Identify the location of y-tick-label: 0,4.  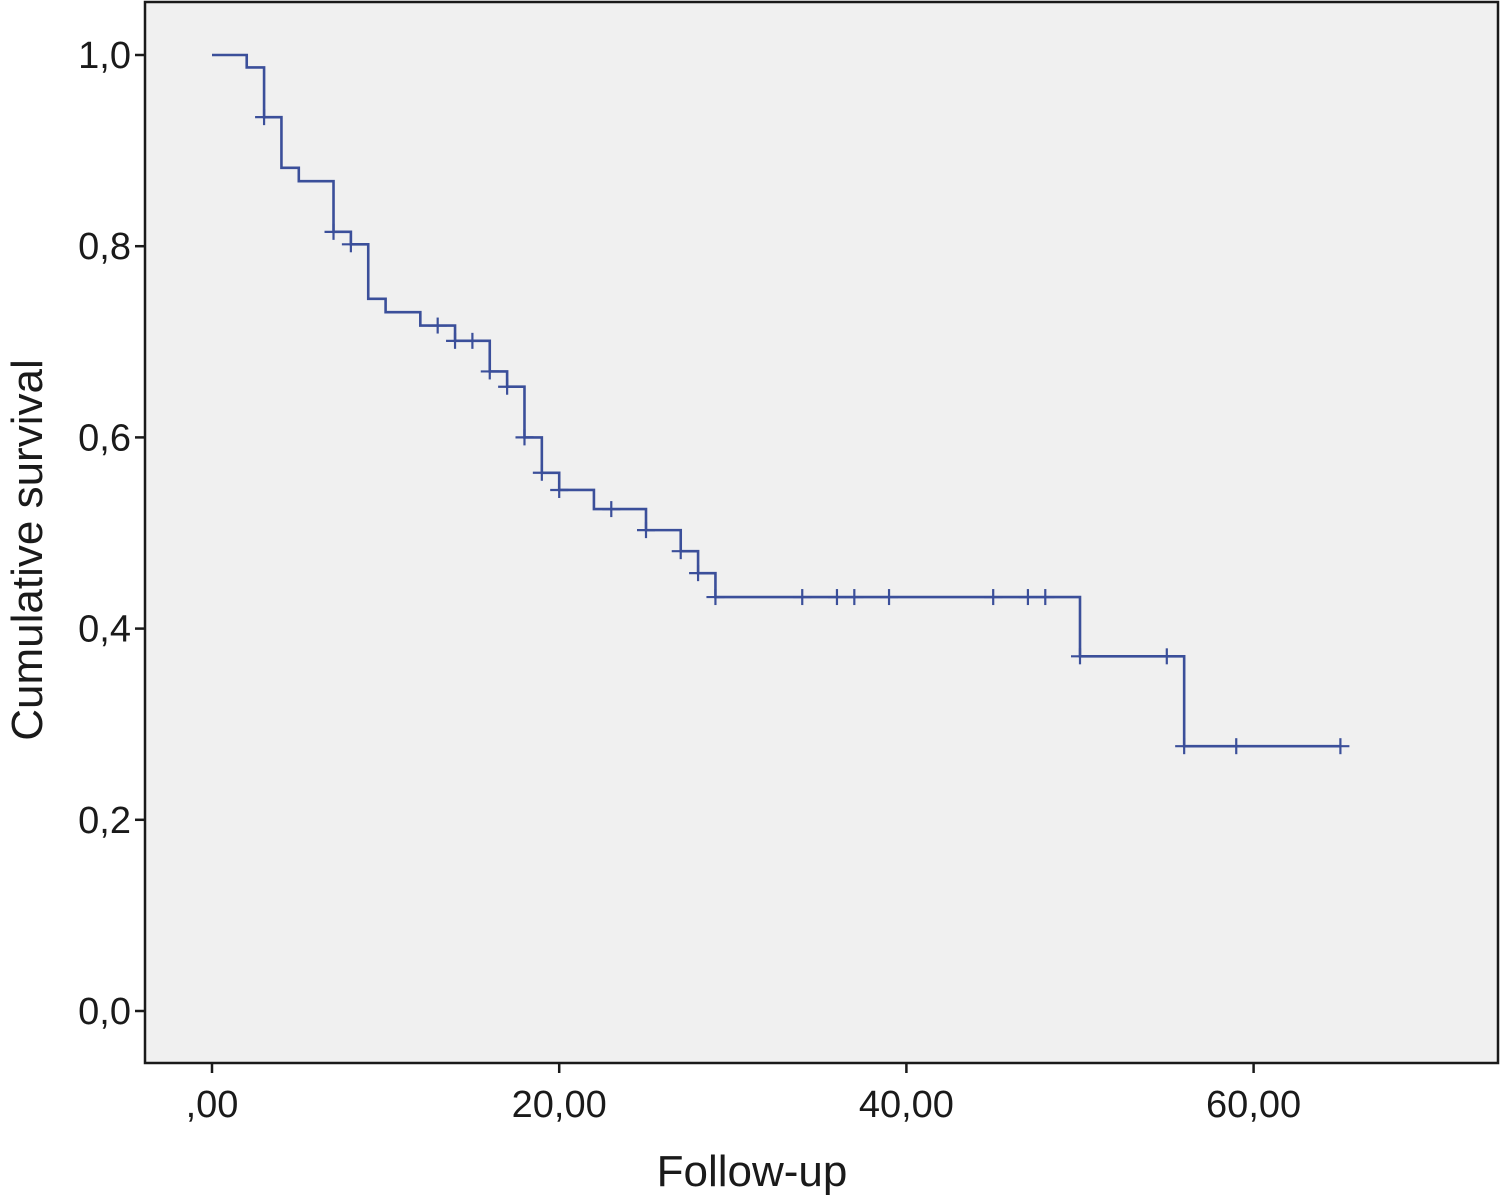
(104, 630).